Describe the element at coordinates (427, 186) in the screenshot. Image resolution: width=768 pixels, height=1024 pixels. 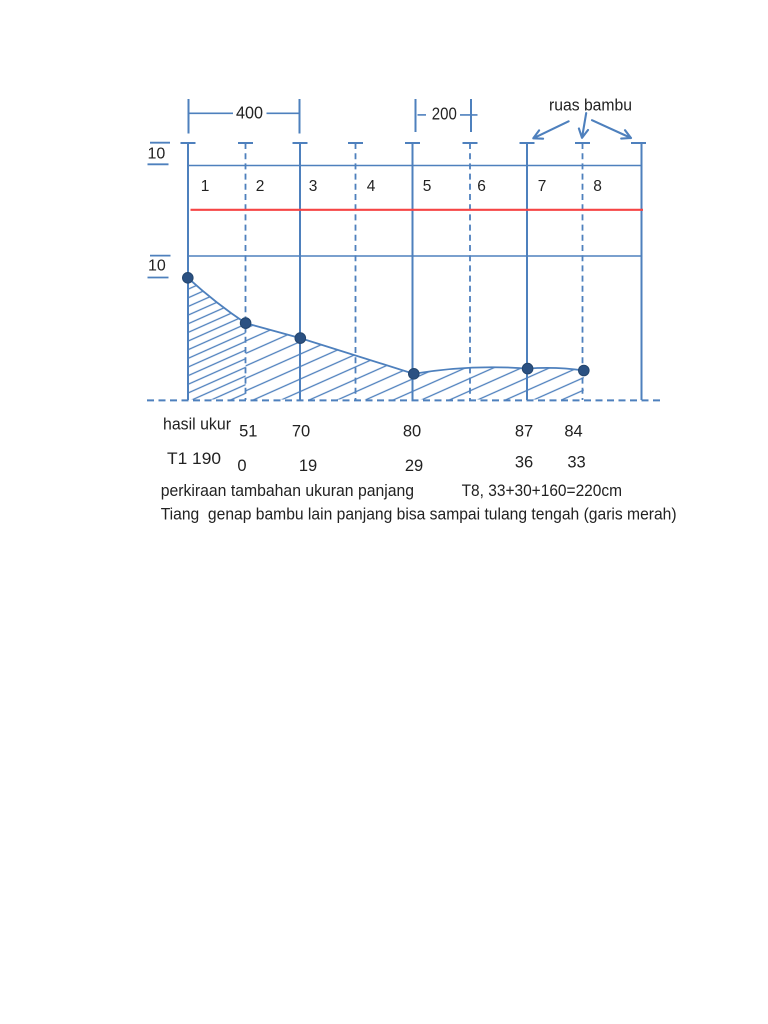
I see `svg-text: 5` at that location.